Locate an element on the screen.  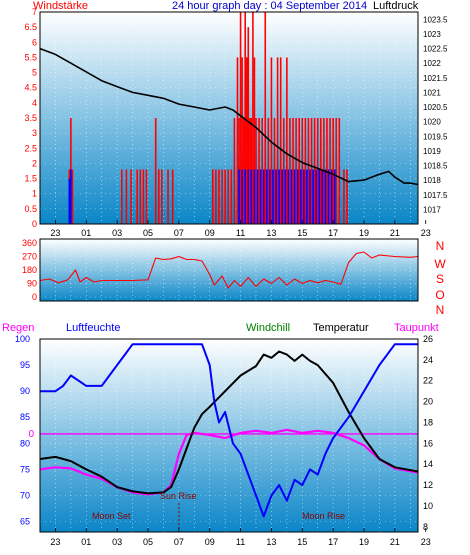
dewpoint-series is located at coordinates (229, 462).